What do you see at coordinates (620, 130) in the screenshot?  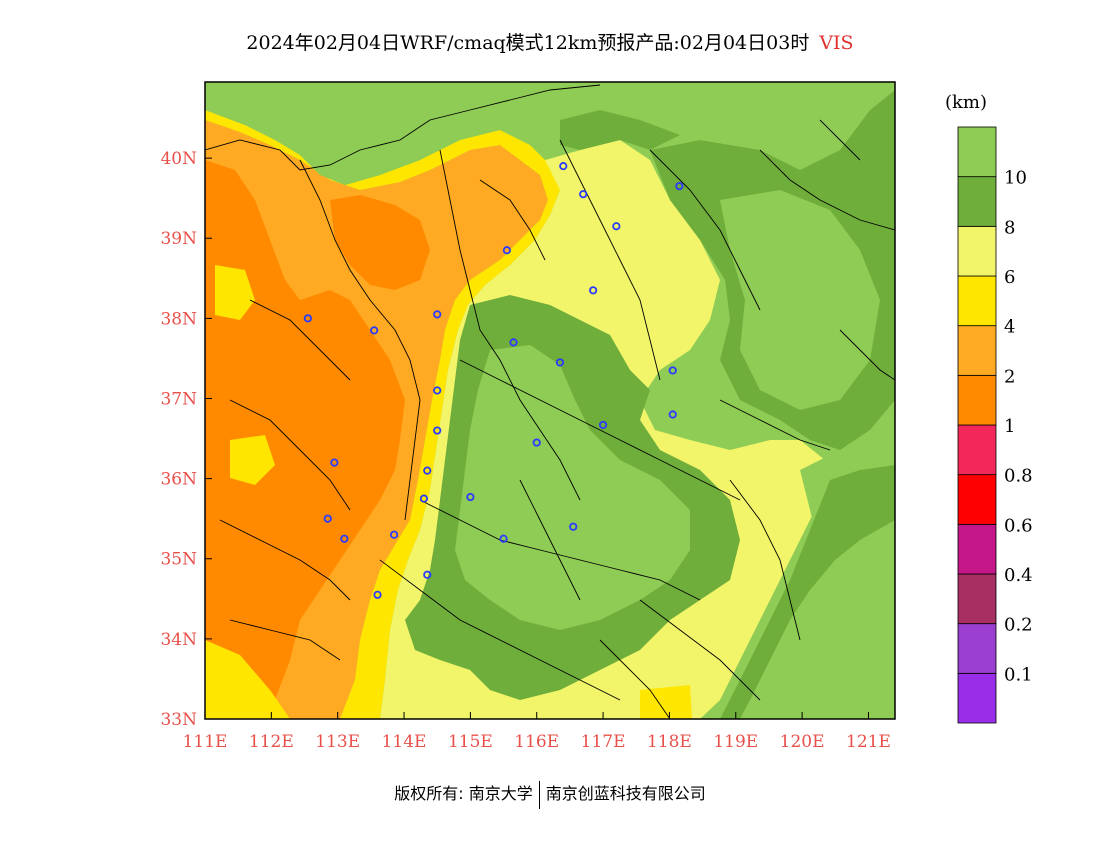 I see `field-dark-green-north` at bounding box center [620, 130].